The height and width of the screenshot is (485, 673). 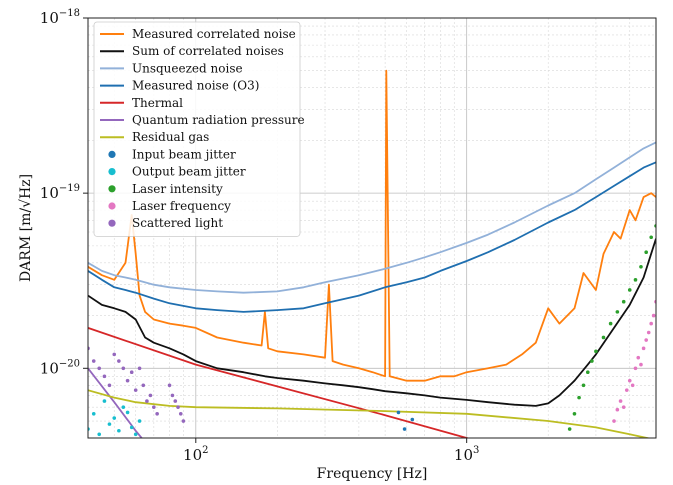 I want to click on legend-label: Laser intensity, so click(x=177, y=189).